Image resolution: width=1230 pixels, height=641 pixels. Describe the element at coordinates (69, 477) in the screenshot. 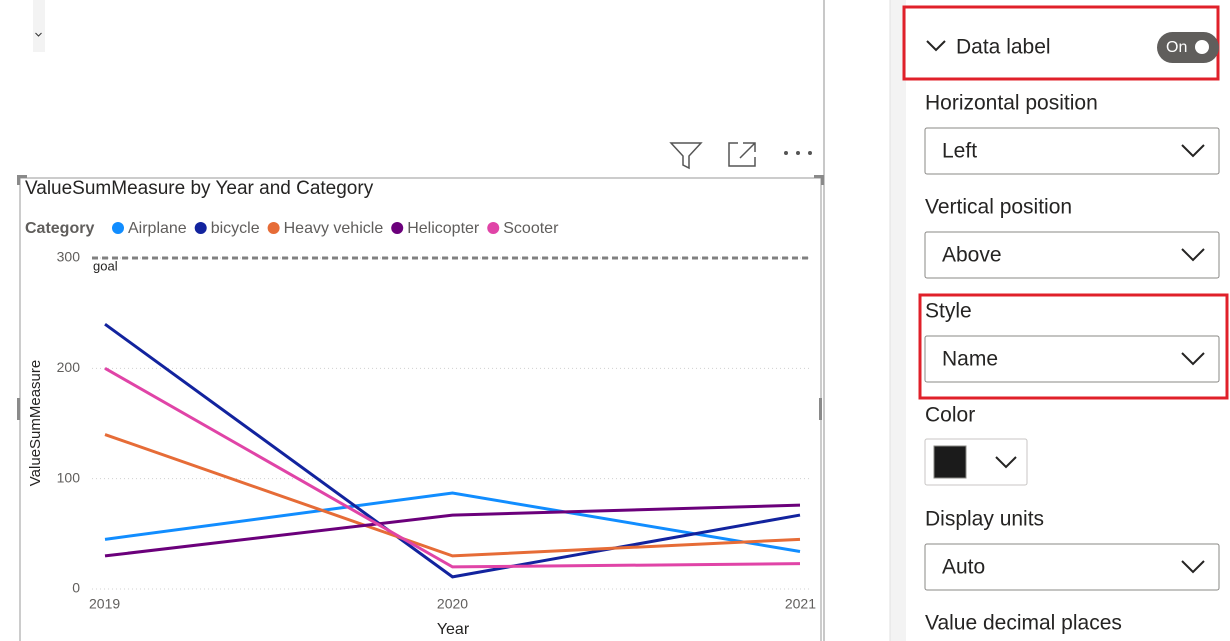

I see `y-tick-label: 100` at that location.